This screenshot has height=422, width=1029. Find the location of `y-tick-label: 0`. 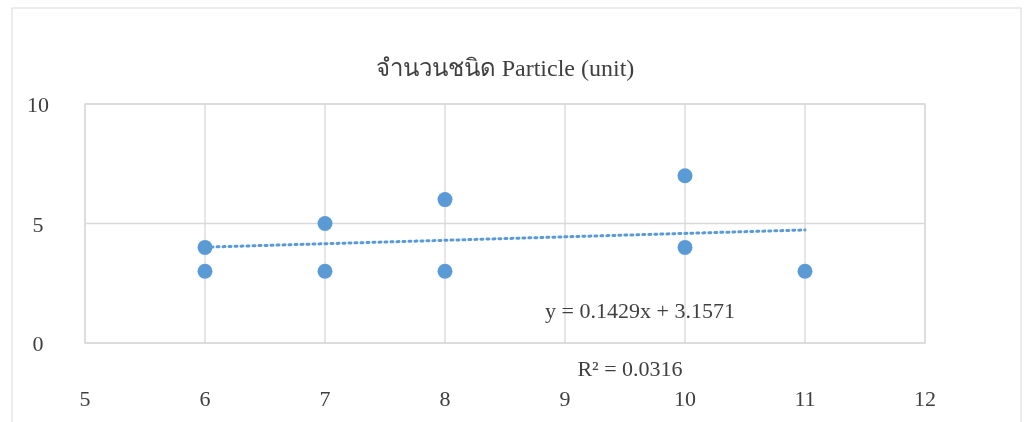

y-tick-label: 0 is located at coordinates (38, 343).